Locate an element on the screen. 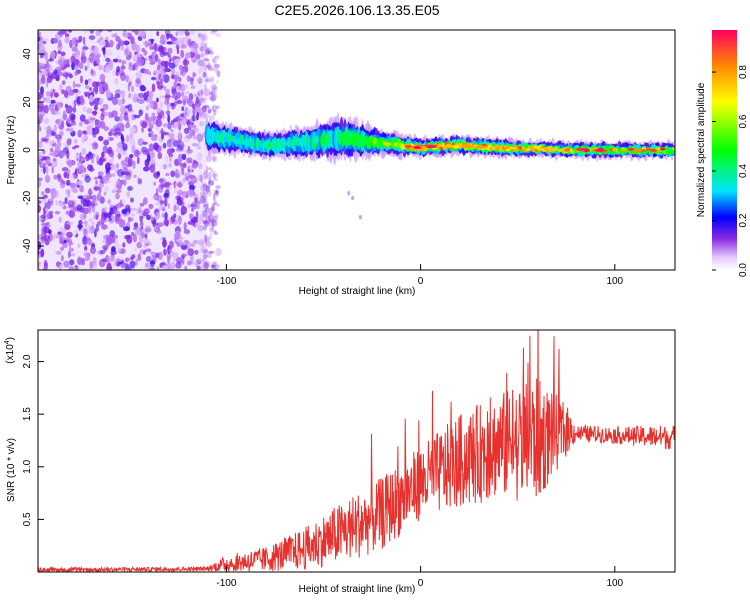 The width and height of the screenshot is (750, 600). y-tick-label: 1.0 is located at coordinates (27, 466).